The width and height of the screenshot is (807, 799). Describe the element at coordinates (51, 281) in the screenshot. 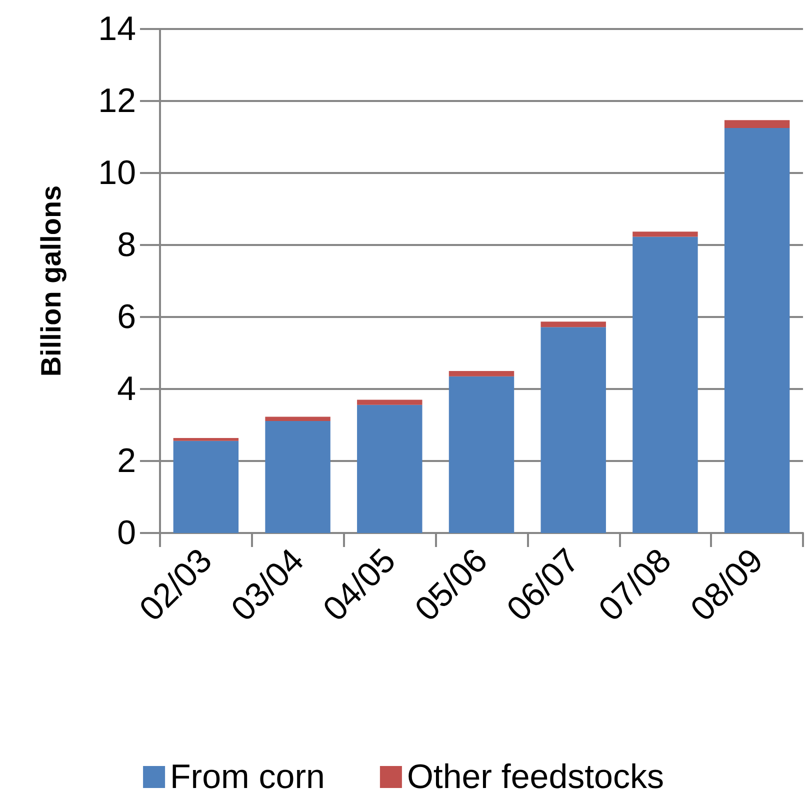

I see `y-axis-title: Billion gallons` at that location.